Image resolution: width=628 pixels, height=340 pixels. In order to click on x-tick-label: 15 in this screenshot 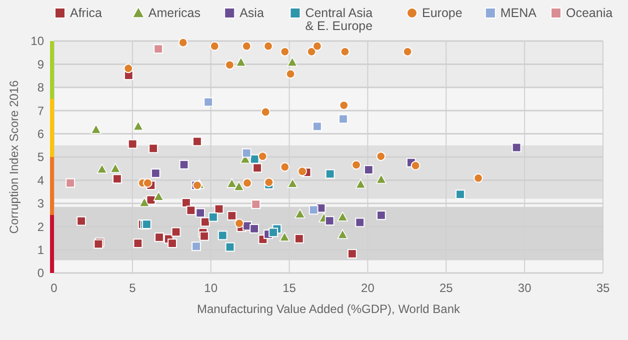, I will do `click(289, 288)`.